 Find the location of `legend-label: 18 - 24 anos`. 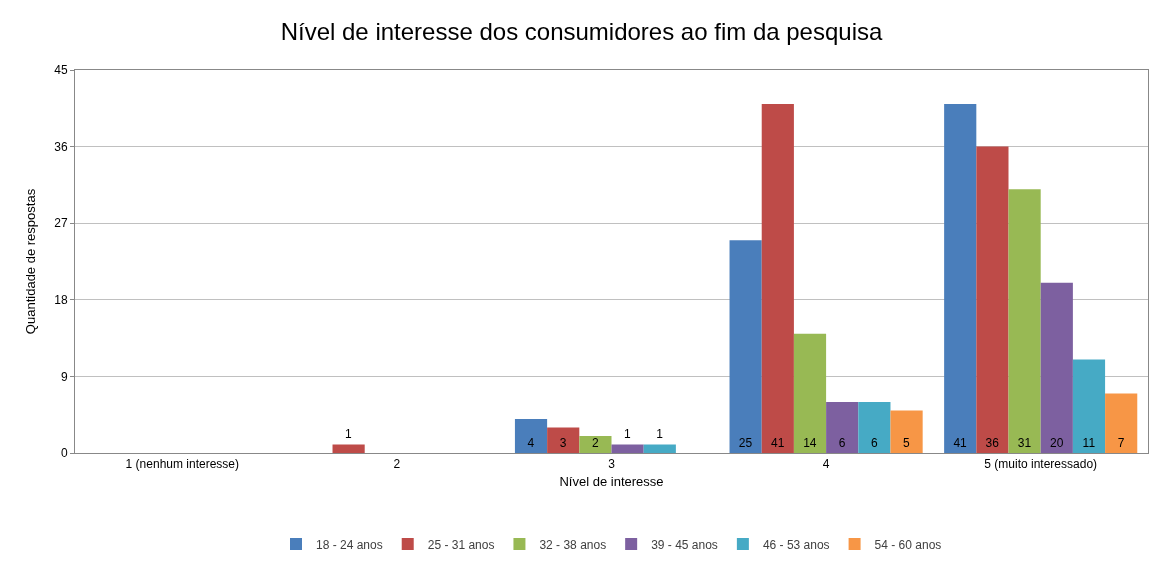

legend-label: 18 - 24 anos is located at coordinates (349, 544).